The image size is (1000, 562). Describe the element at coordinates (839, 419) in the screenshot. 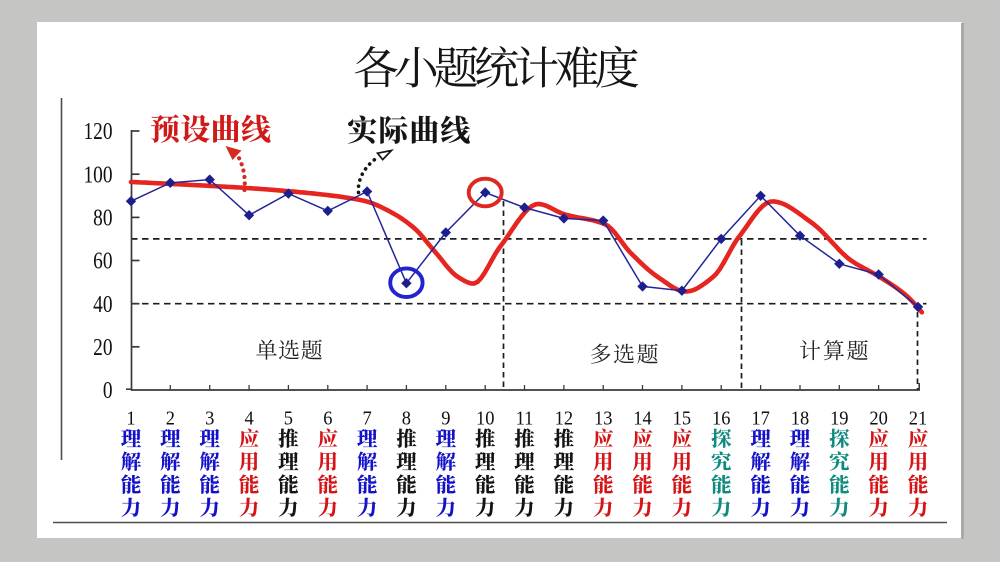

I see `svg-text: 19` at that location.